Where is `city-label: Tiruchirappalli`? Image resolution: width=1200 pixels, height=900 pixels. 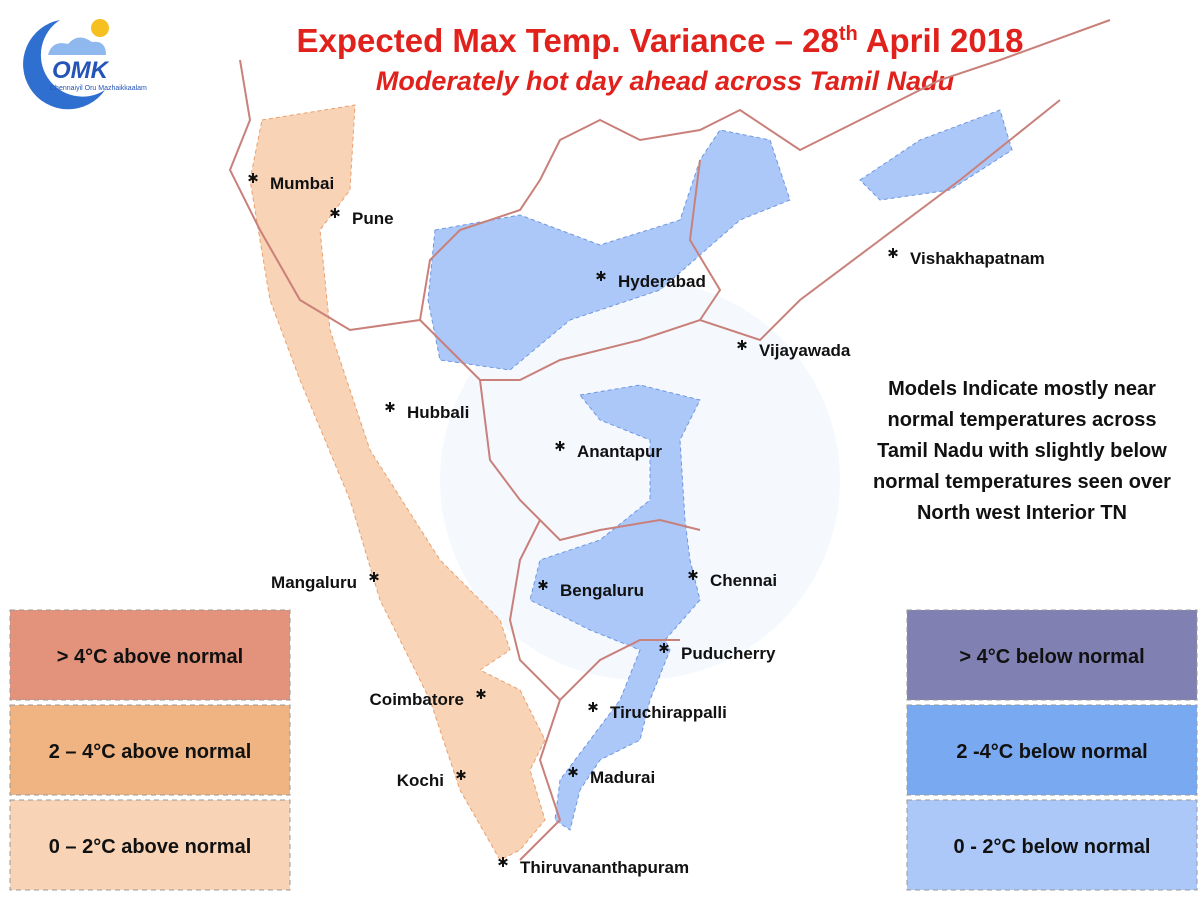 city-label: Tiruchirappalli is located at coordinates (668, 712).